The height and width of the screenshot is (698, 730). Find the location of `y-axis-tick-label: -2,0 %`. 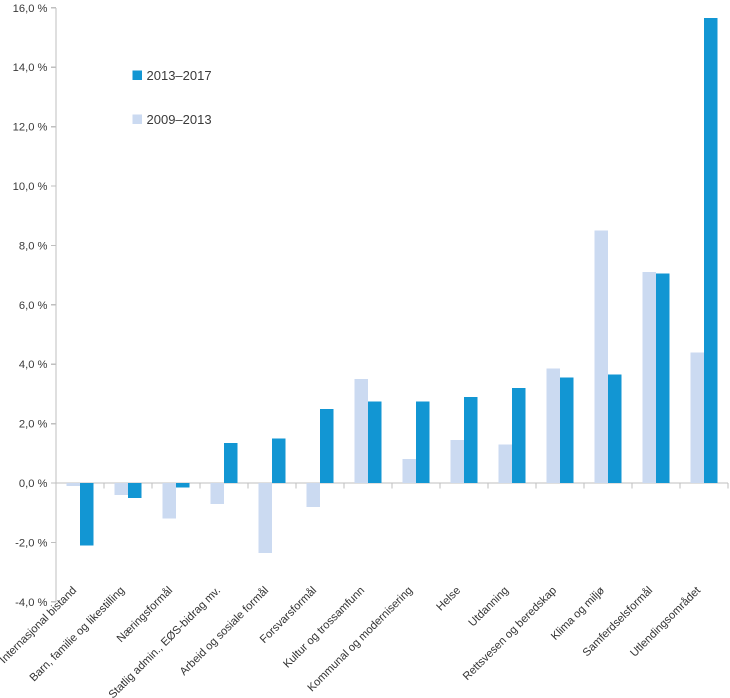

y-axis-tick-label: -2,0 % is located at coordinates (31, 543).